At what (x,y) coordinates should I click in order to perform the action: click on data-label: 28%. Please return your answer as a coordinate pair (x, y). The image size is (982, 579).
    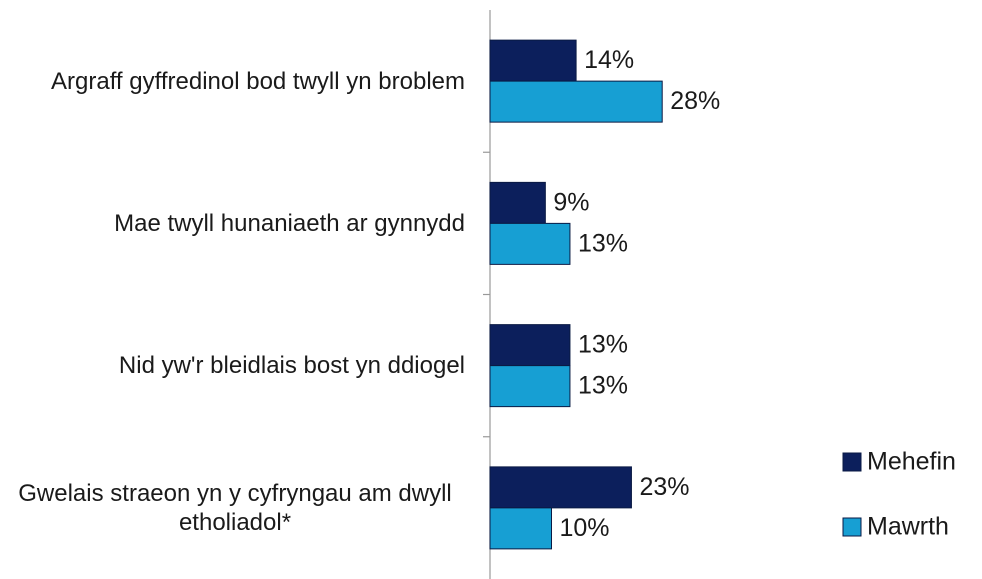
    Looking at the image, I should click on (695, 101).